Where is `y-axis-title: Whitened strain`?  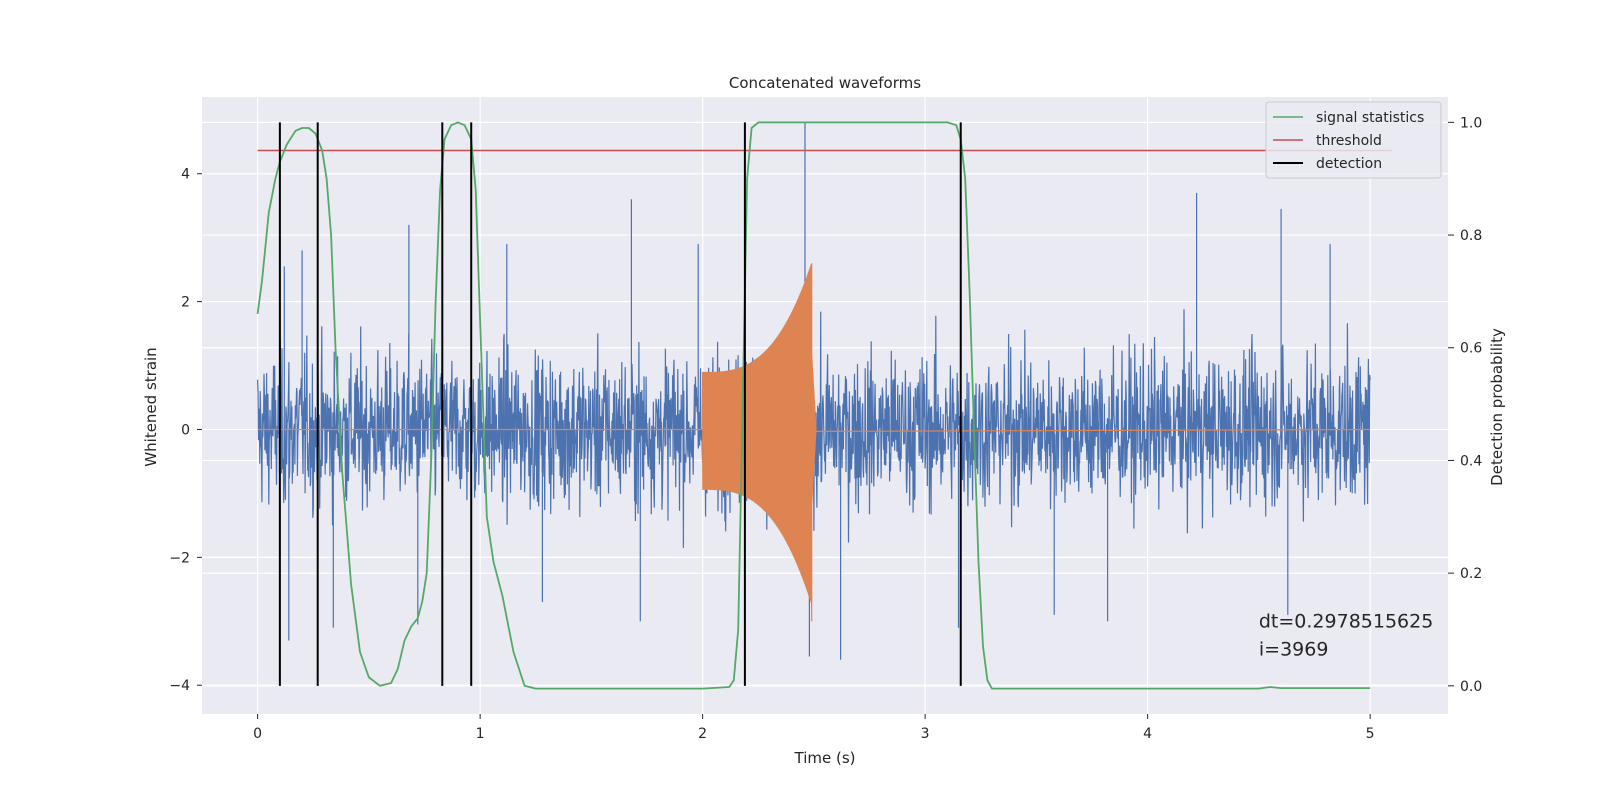
y-axis-title: Whitened strain is located at coordinates (151, 406).